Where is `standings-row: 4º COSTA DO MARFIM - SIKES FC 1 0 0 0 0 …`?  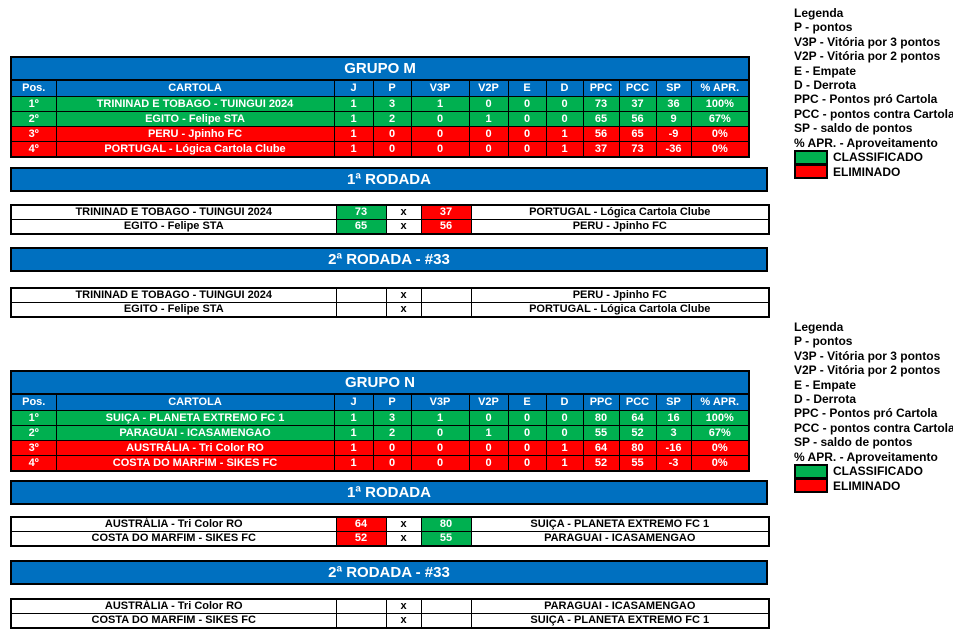
standings-row: 4º COSTA DO MARFIM - SIKES FC 1 0 0 0 0 … is located at coordinates (380, 463).